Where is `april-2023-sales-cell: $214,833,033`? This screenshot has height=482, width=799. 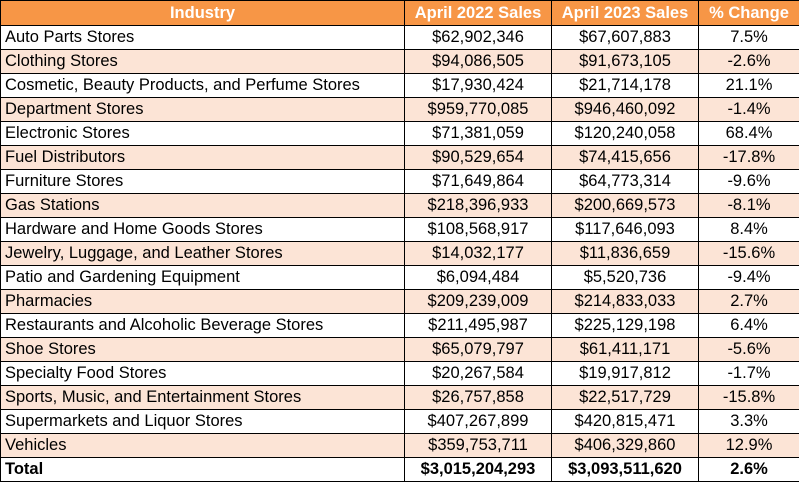 april-2023-sales-cell: $214,833,033 is located at coordinates (625, 302).